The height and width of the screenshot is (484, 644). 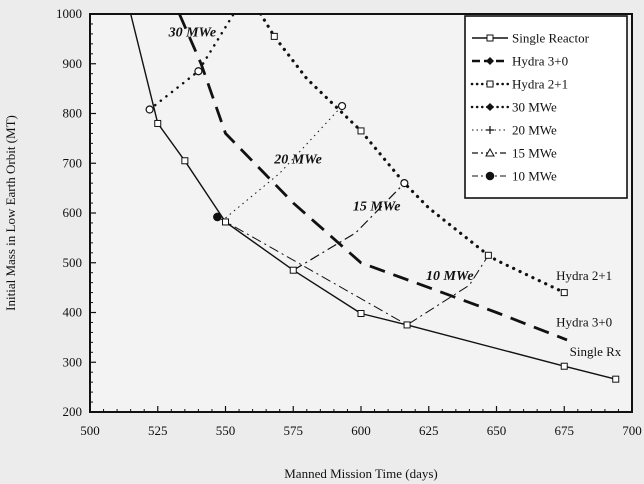 What do you see at coordinates (490, 176) in the screenshot?
I see `legend-marker-10-mwe` at bounding box center [490, 176].